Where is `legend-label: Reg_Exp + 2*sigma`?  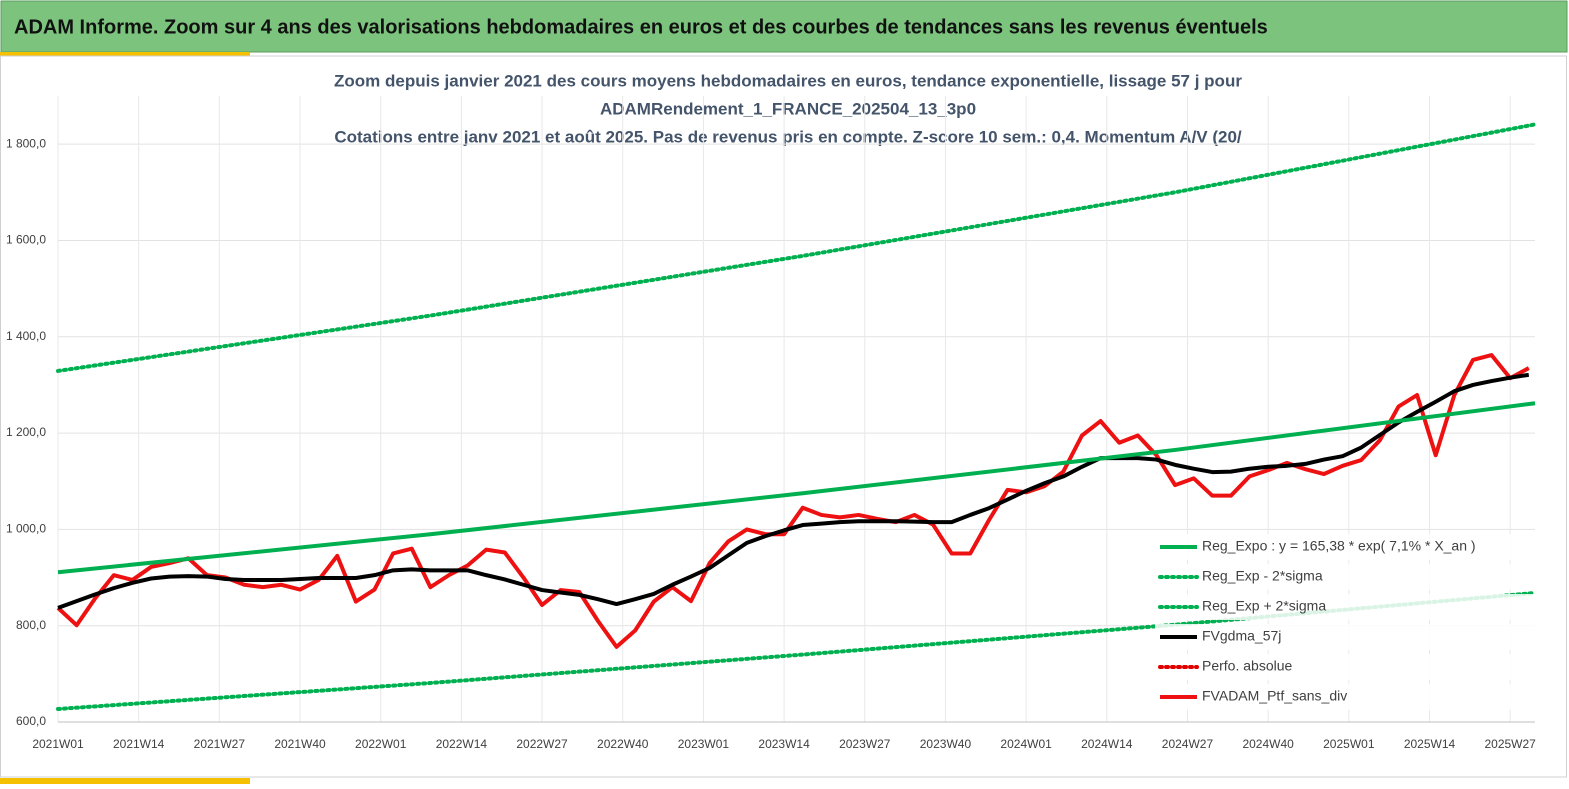 legend-label: Reg_Exp + 2*sigma is located at coordinates (1264, 606).